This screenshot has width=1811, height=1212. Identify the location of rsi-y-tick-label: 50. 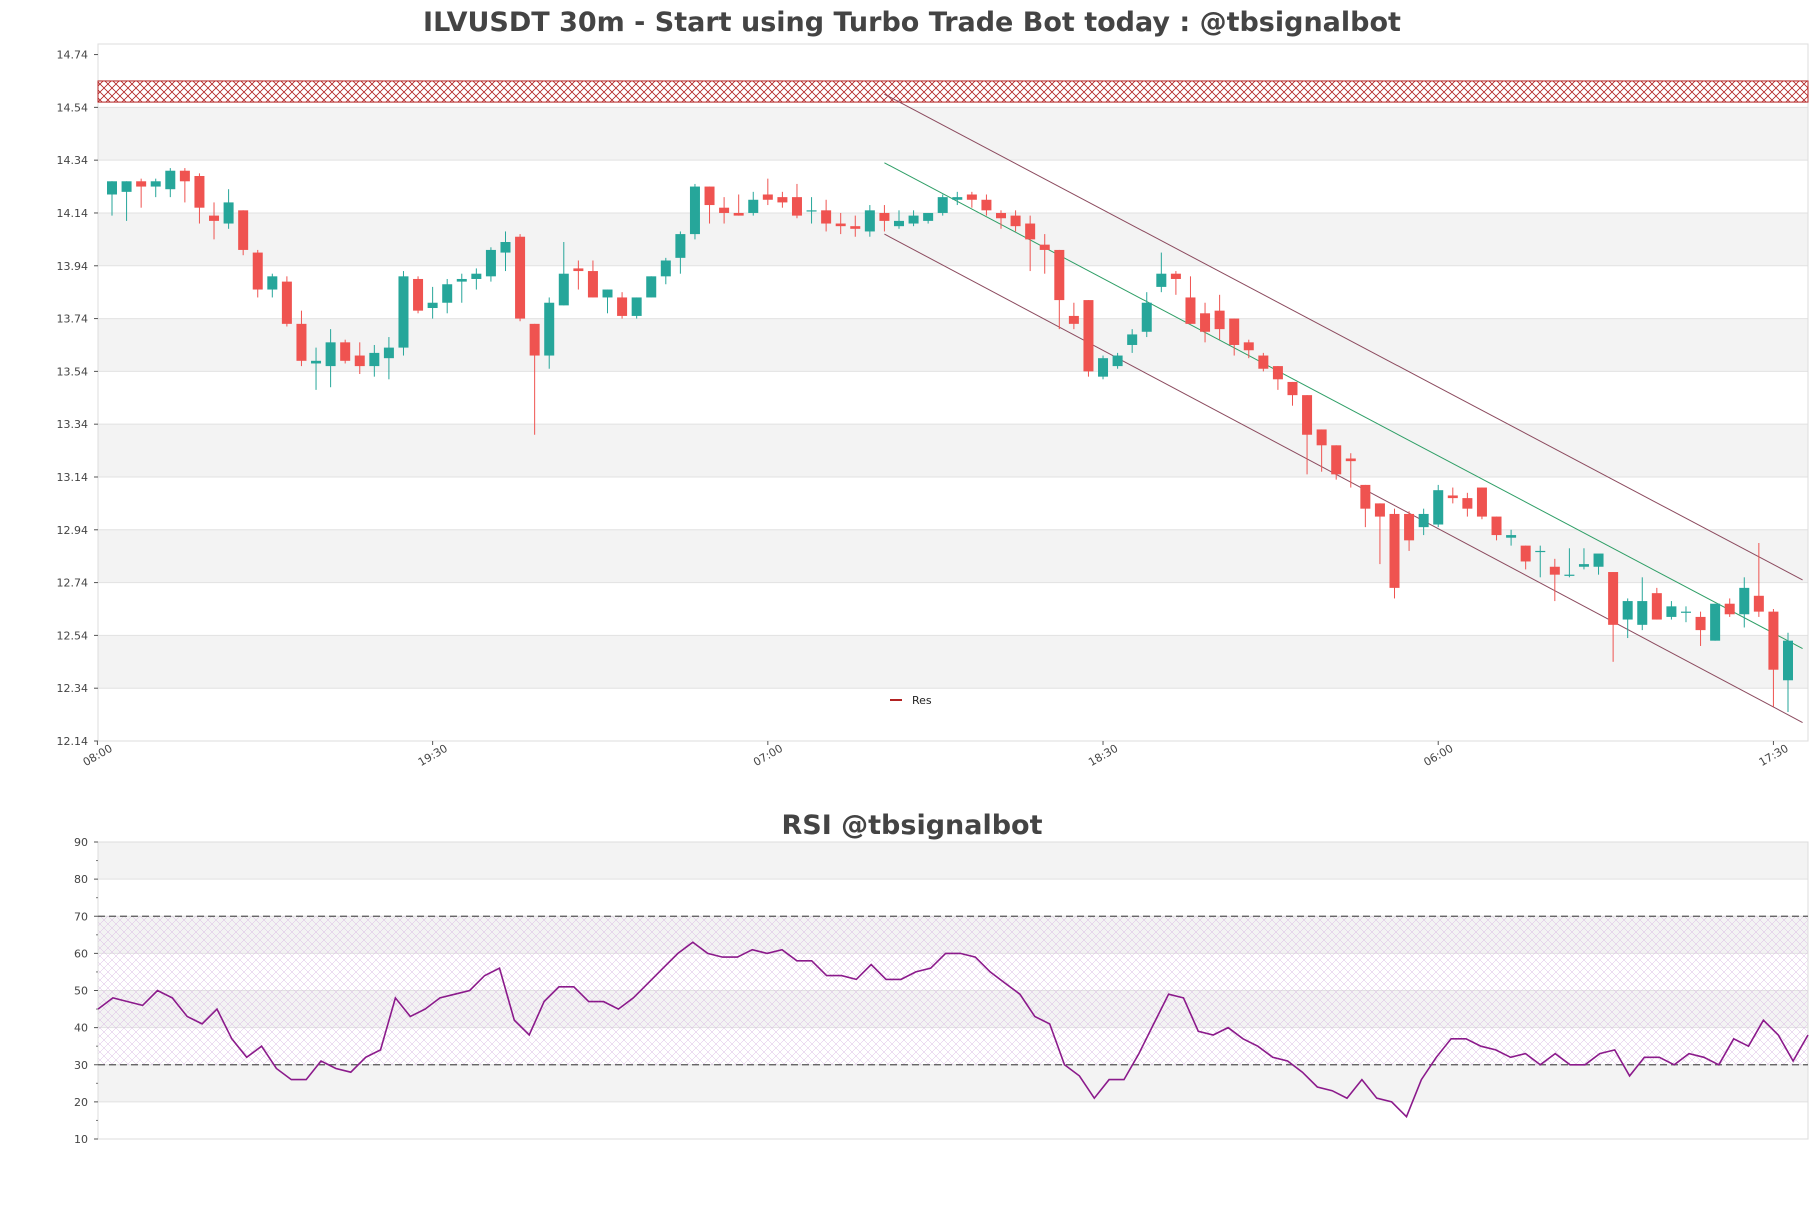
(81, 991).